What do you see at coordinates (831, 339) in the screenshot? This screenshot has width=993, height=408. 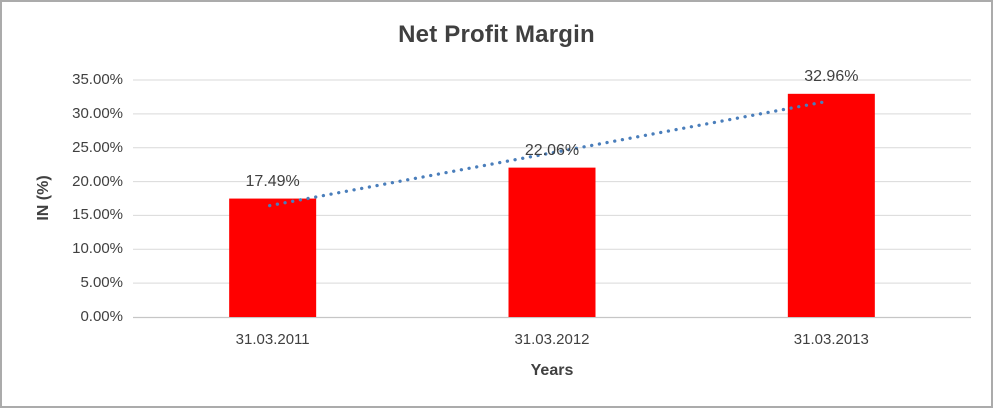 I see `x-category-label: 31.03.2013` at bounding box center [831, 339].